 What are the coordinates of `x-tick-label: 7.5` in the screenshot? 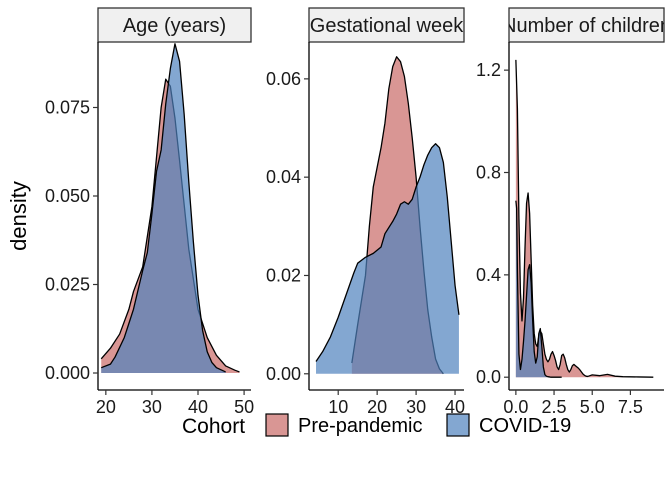 It's located at (630, 407).